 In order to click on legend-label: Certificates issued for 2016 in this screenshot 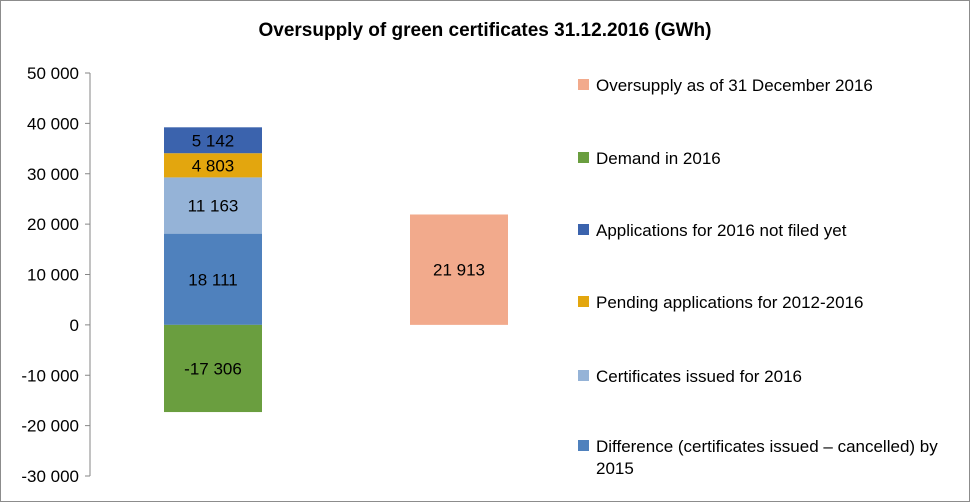, I will do `click(699, 376)`.